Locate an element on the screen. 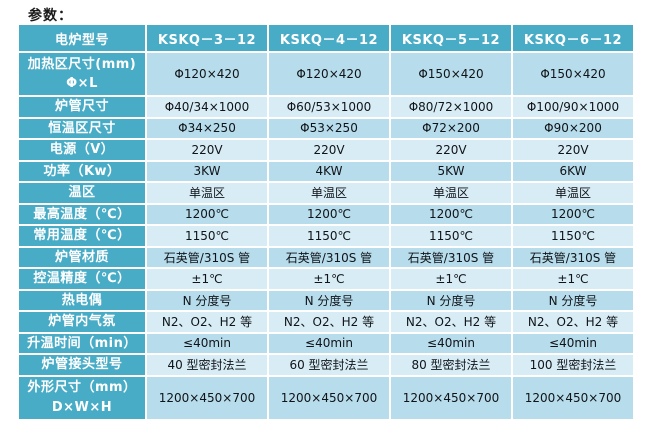 This screenshot has height=429, width=651. row-label: 升温时间（min） is located at coordinates (82, 343).